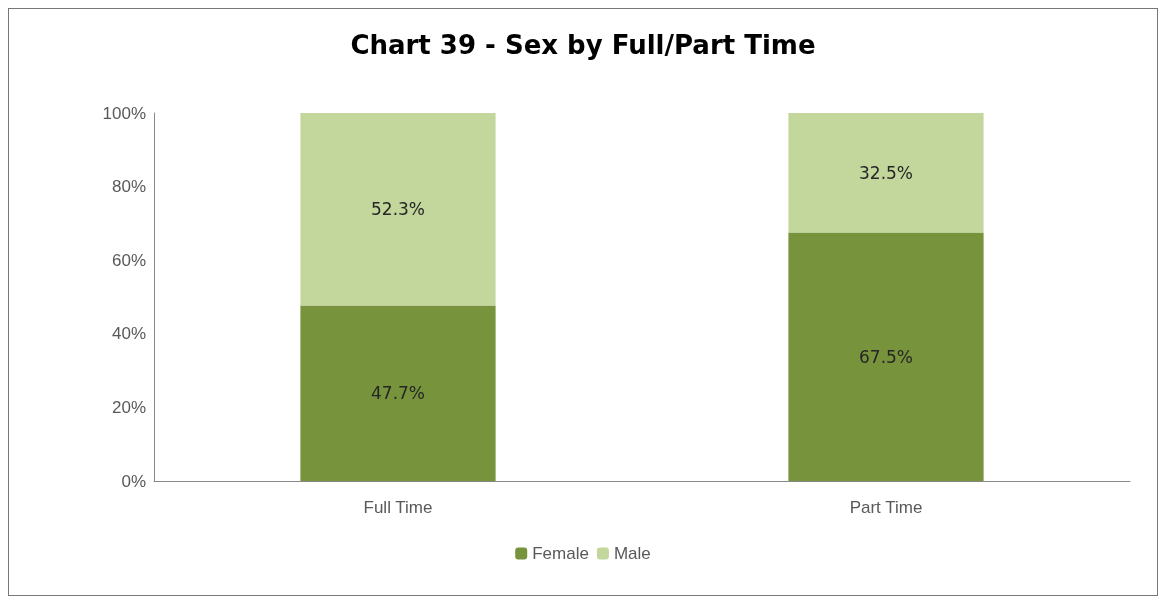 The width and height of the screenshot is (1165, 604). I want to click on data-label: 47.7%, so click(398, 393).